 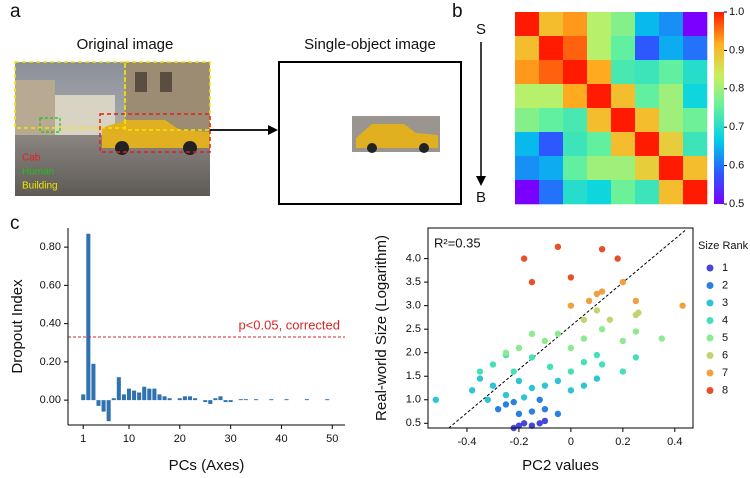 I want to click on y-tick-label: 4.0, so click(x=413, y=258).